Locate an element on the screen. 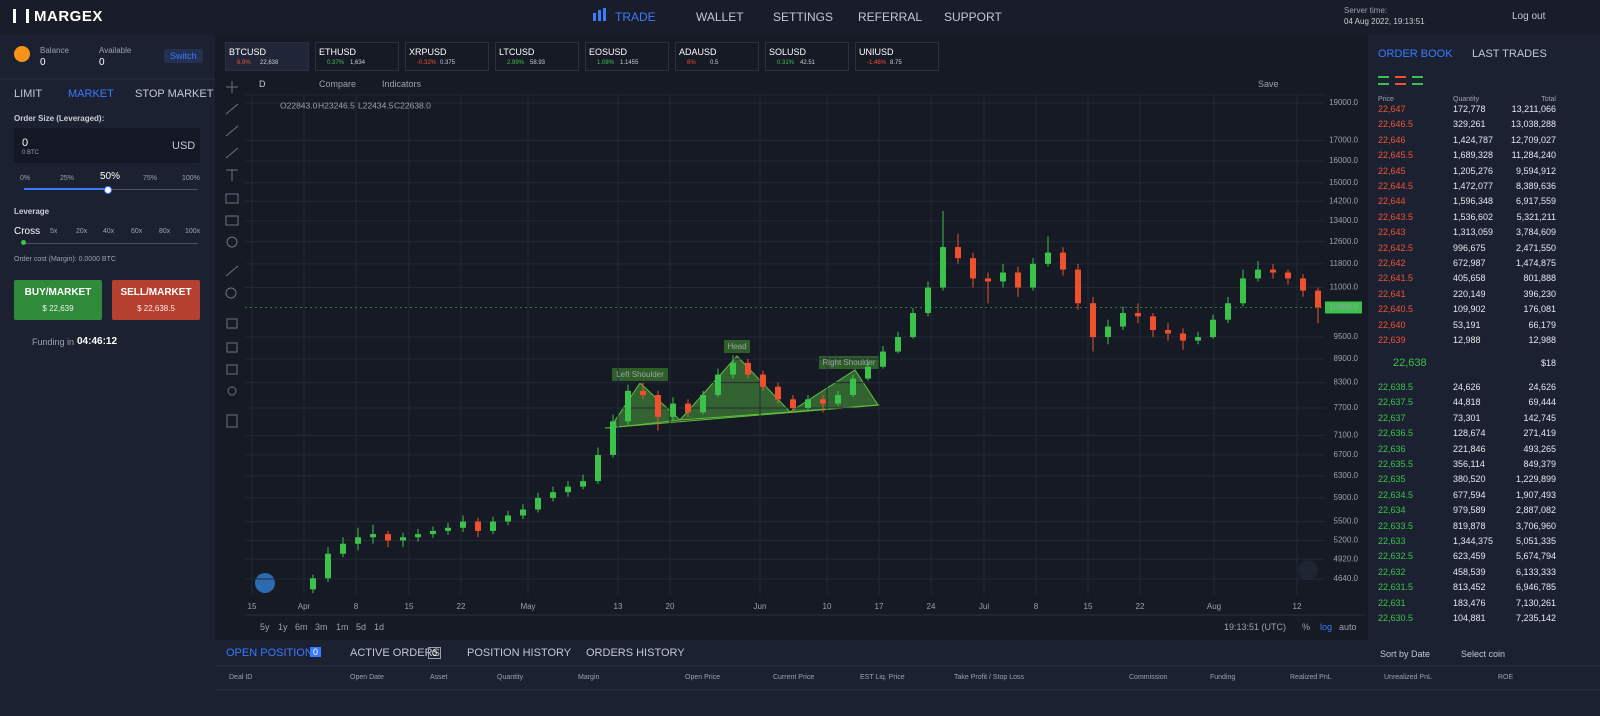  sort: Sort by Date is located at coordinates (1405, 654).